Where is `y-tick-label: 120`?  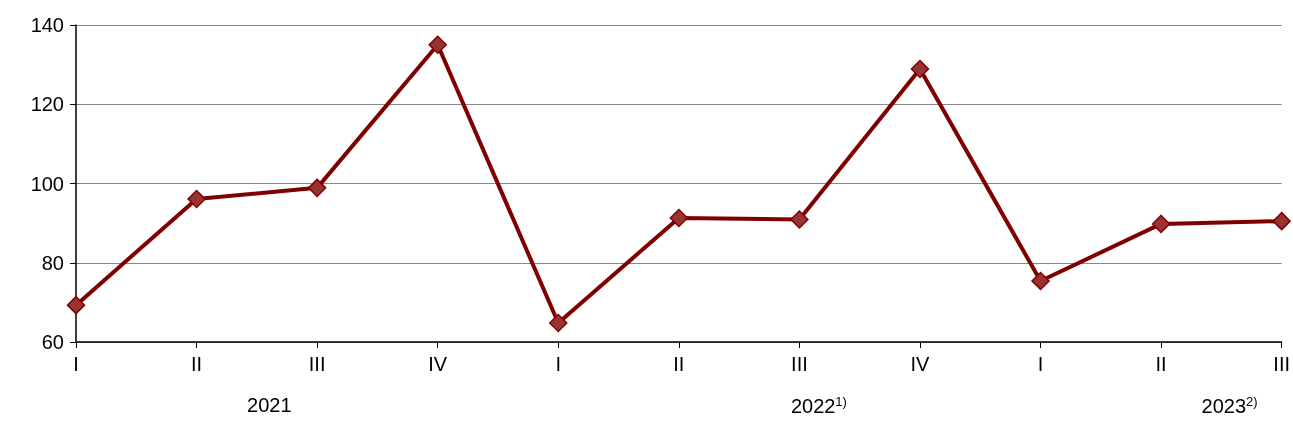 y-tick-label: 120 is located at coordinates (47, 104).